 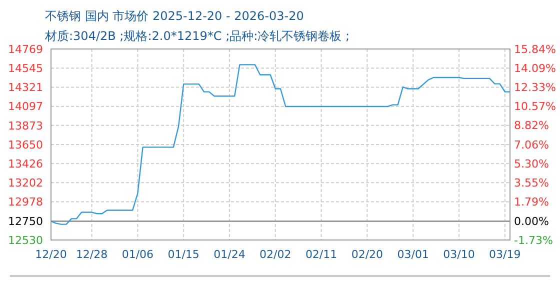 I want to click on y2-tick-label: 1.79%, so click(x=531, y=202).